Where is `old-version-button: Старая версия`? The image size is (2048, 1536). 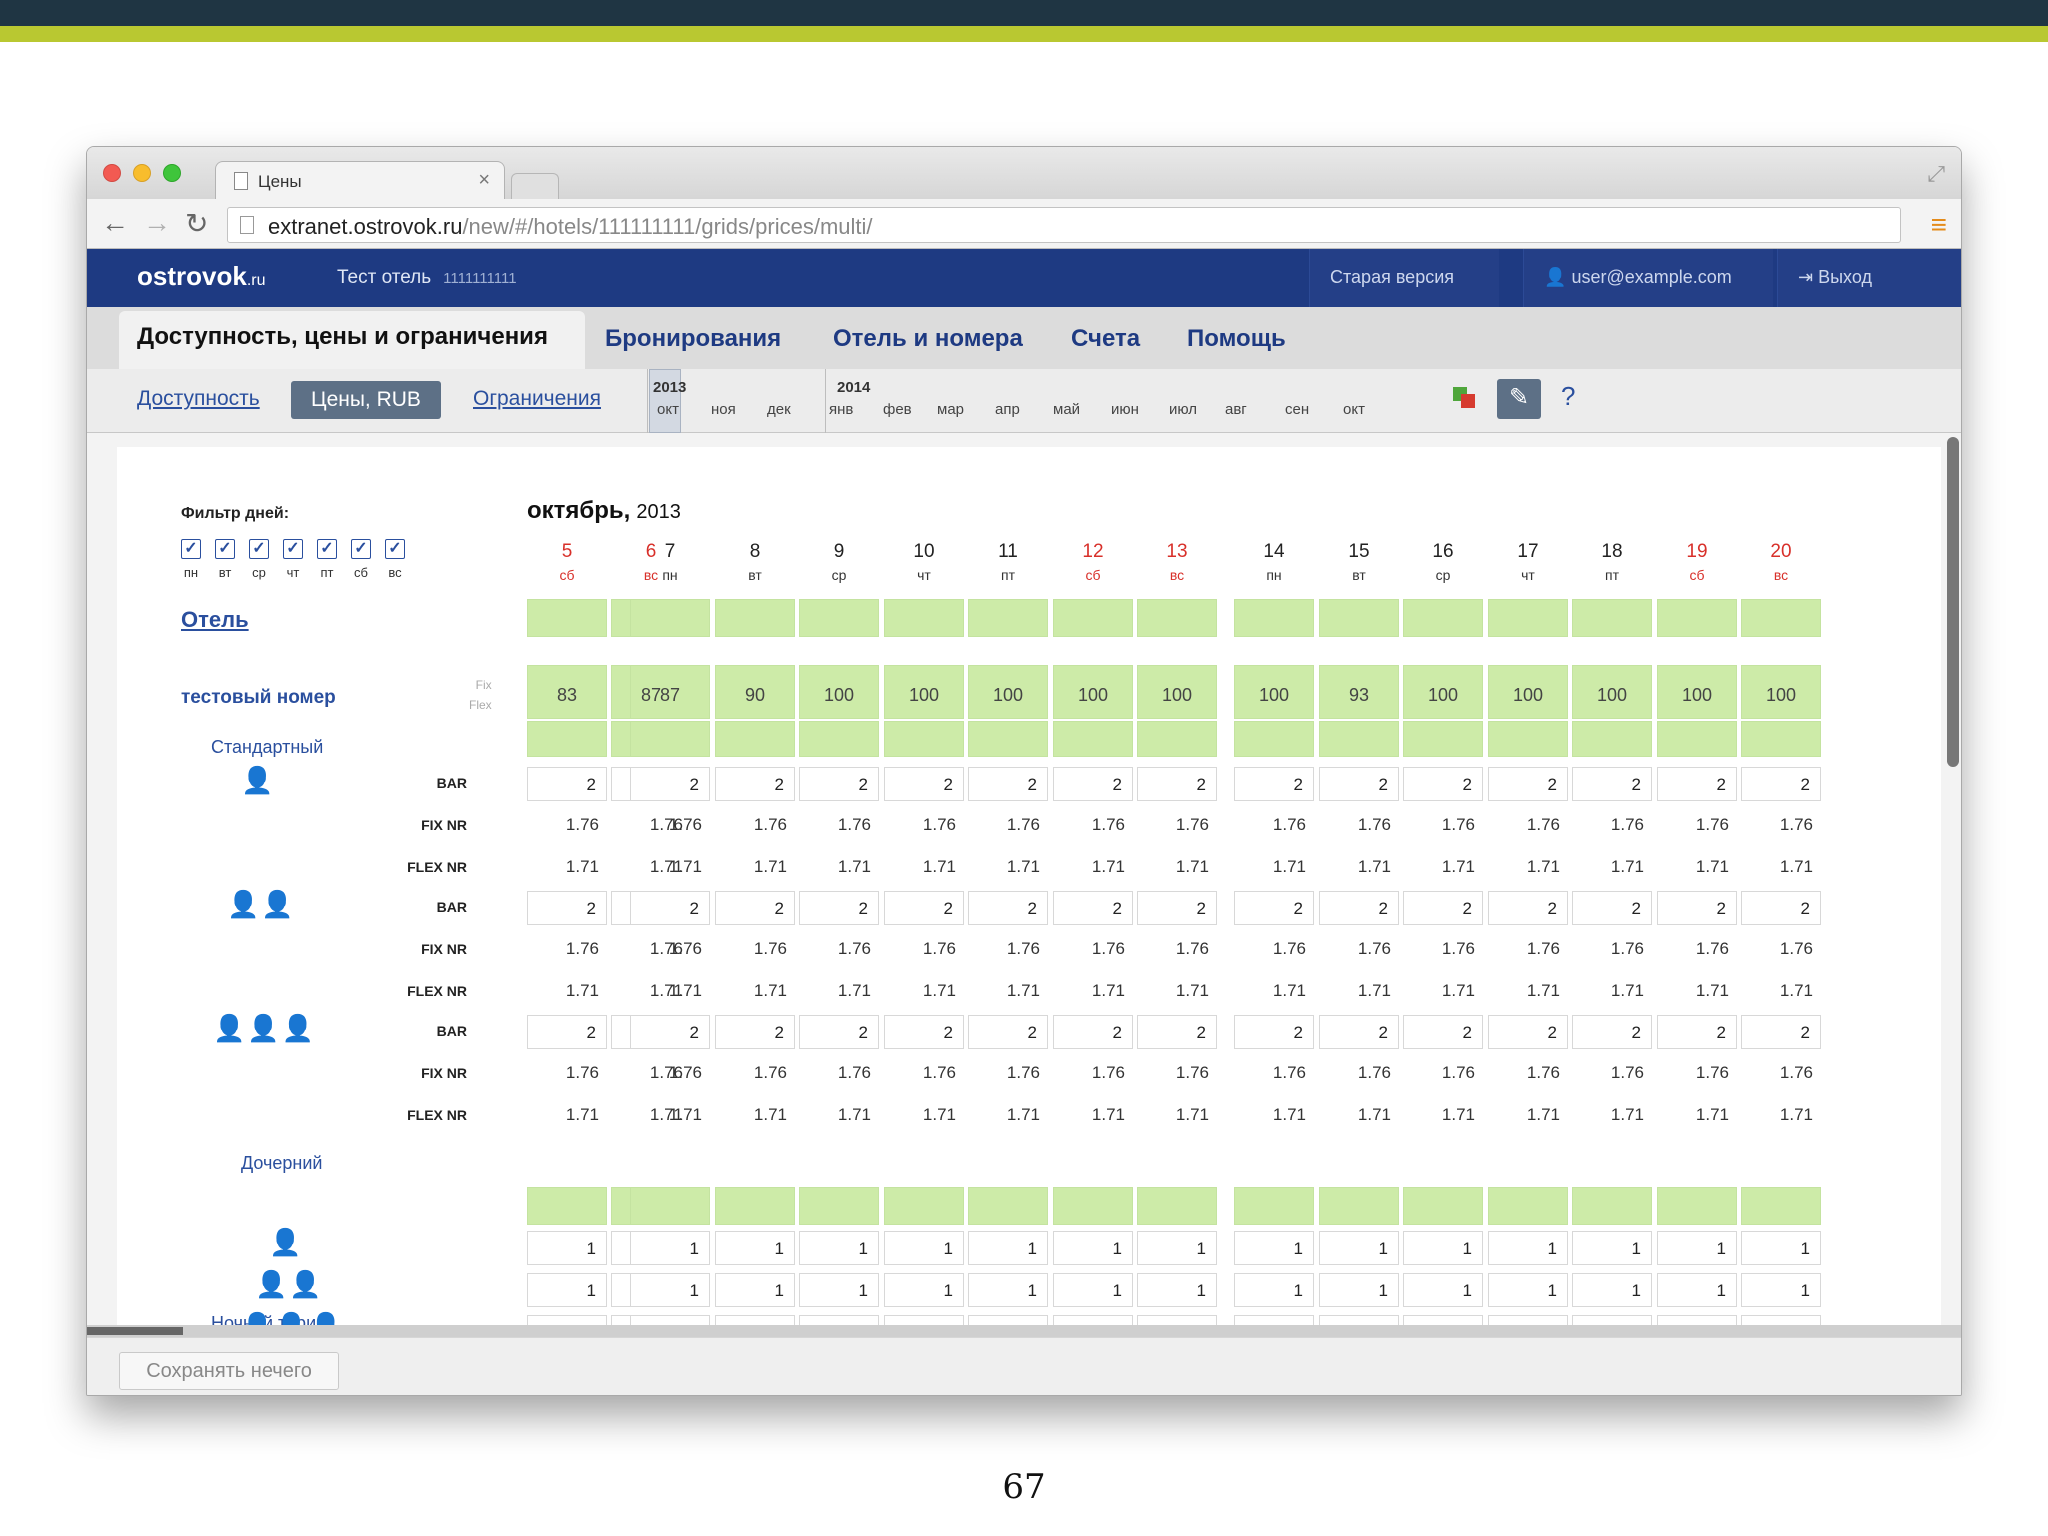
old-version-button: Старая версия is located at coordinates (1404, 278).